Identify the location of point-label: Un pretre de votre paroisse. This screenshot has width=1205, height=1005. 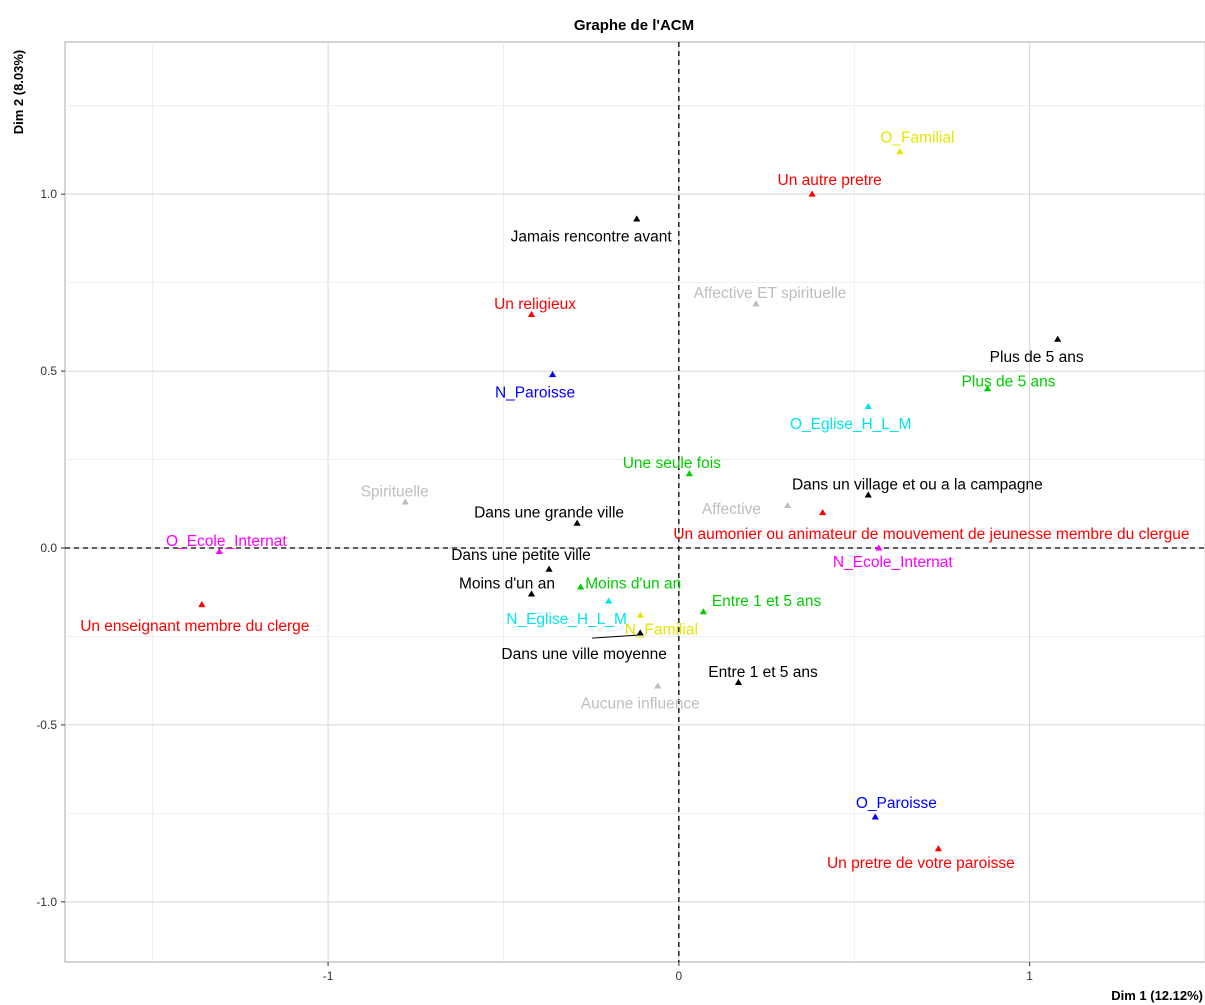
(921, 863).